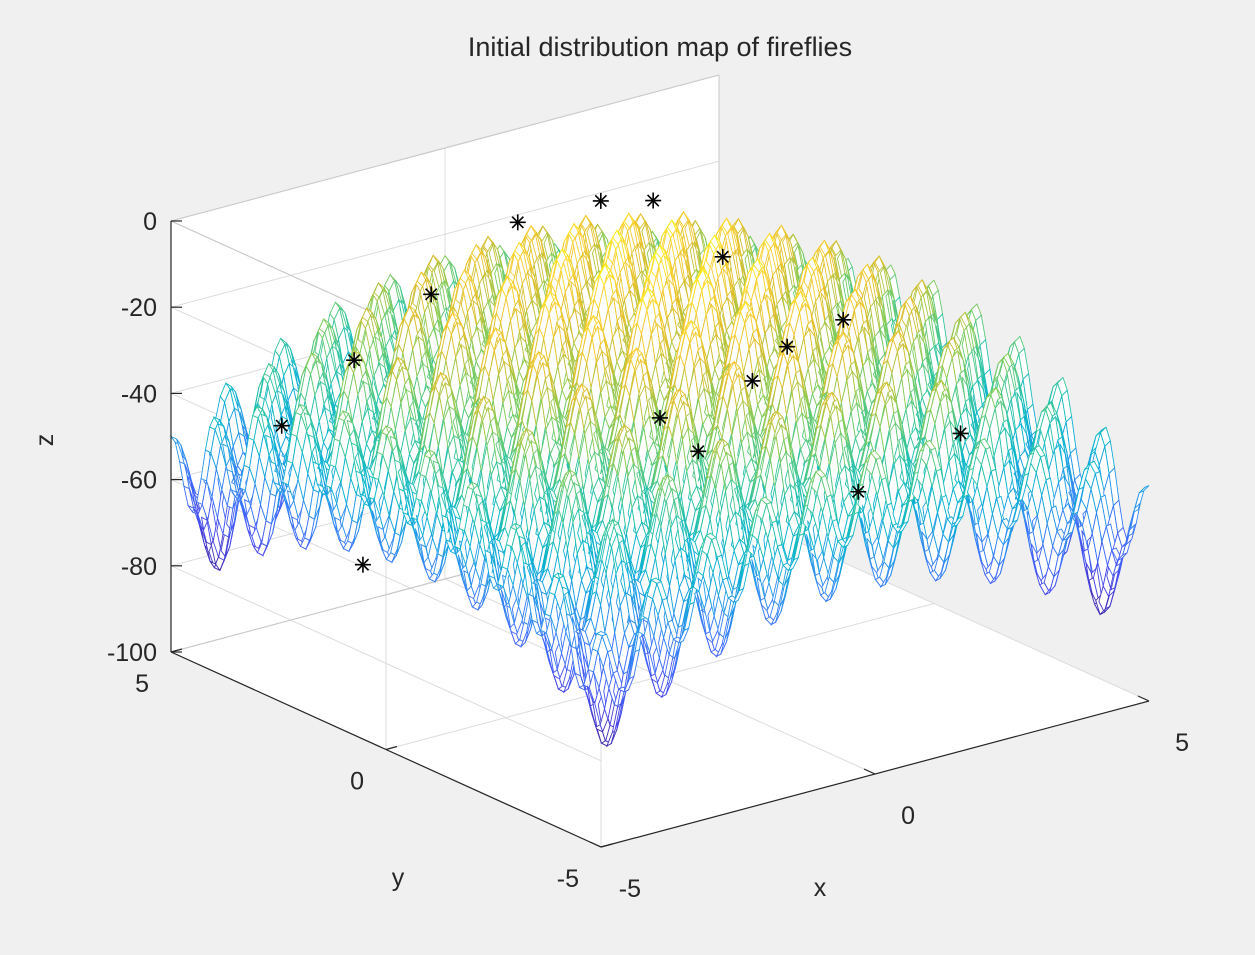 The width and height of the screenshot is (1255, 955). Describe the element at coordinates (445, 148) in the screenshot. I see `box-edge-back-top` at that location.